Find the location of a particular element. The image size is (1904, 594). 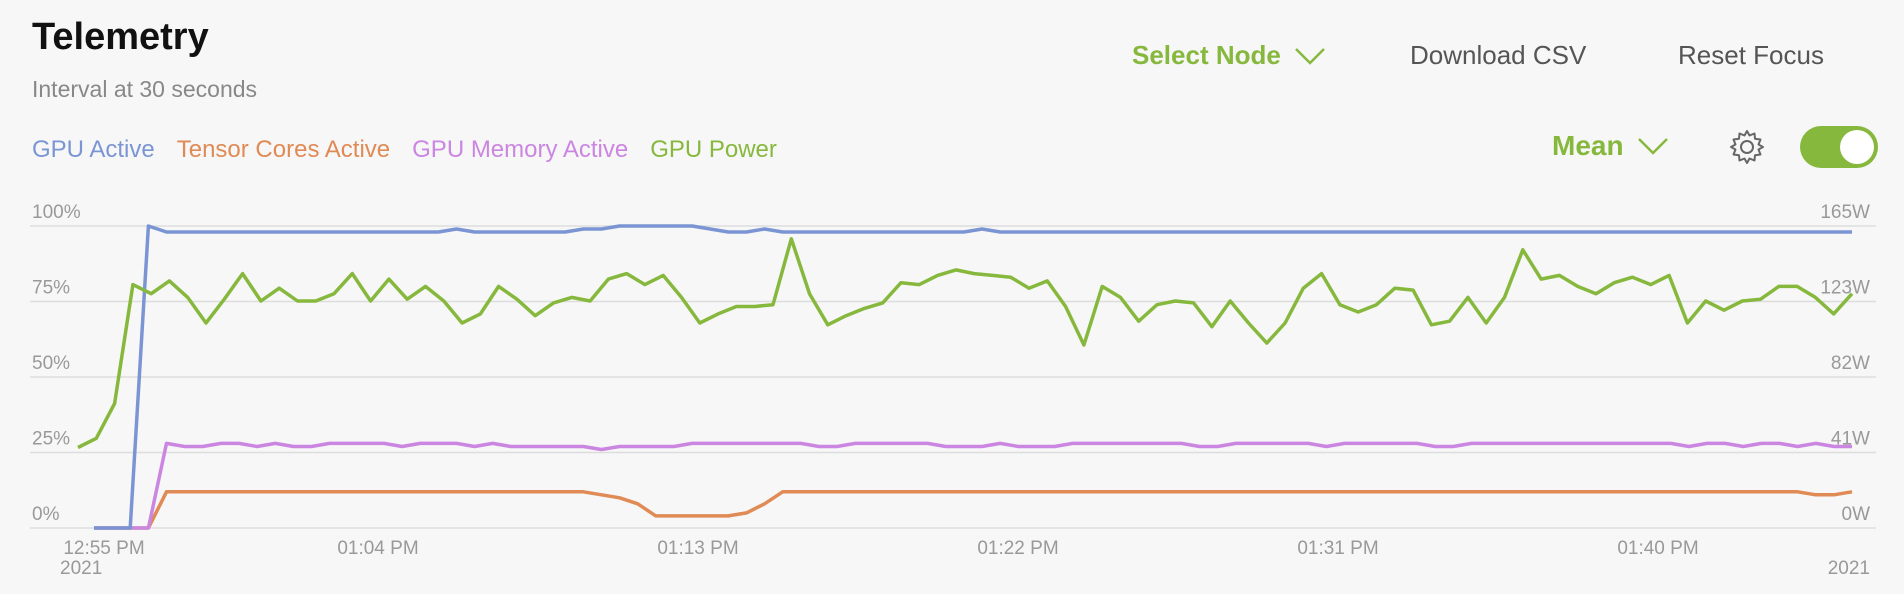

toggle-knob is located at coordinates (1857, 147).